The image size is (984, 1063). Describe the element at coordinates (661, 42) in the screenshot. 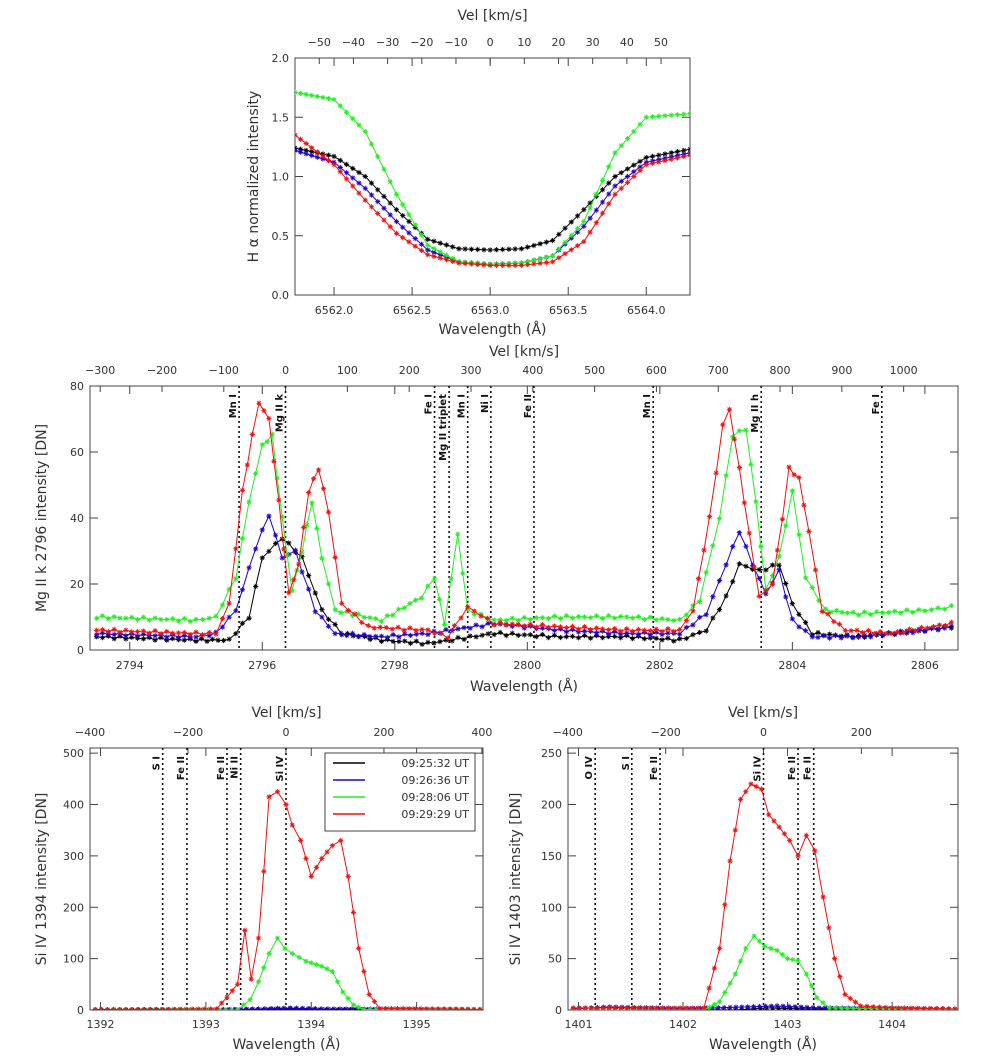

I see `top-tick-label: 50` at that location.